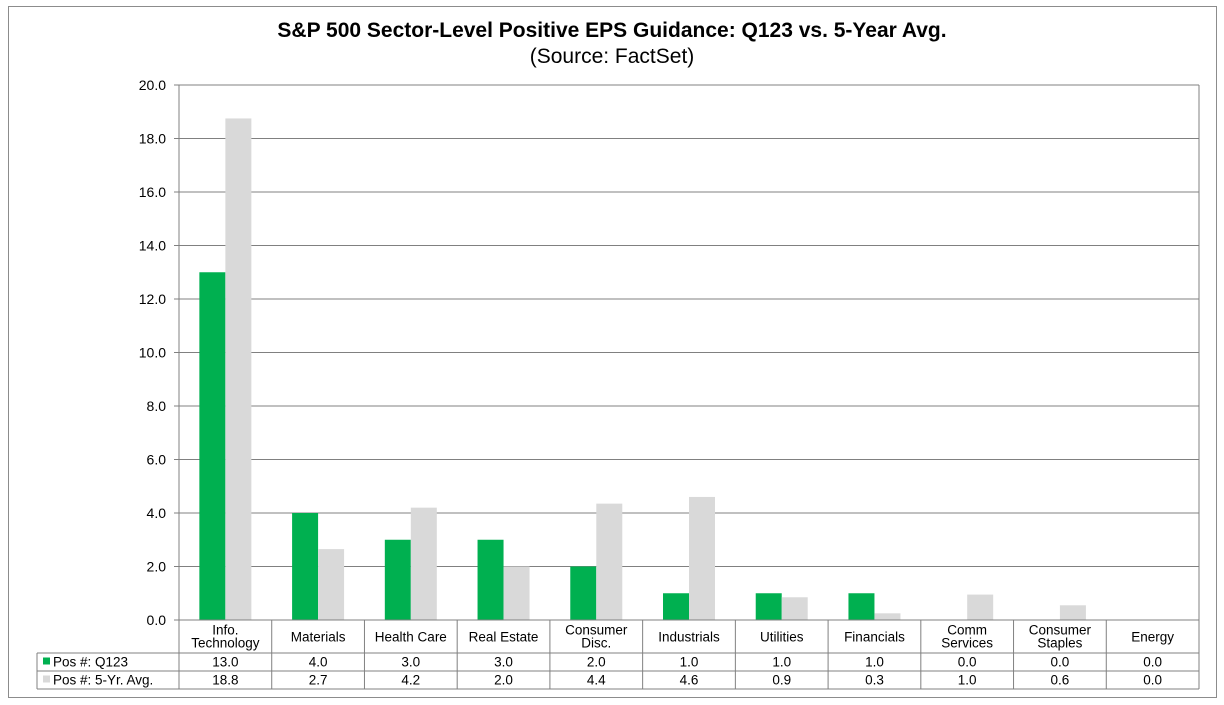 The width and height of the screenshot is (1224, 705). Describe the element at coordinates (318, 680) in the screenshot. I see `data-label: 2.7` at that location.